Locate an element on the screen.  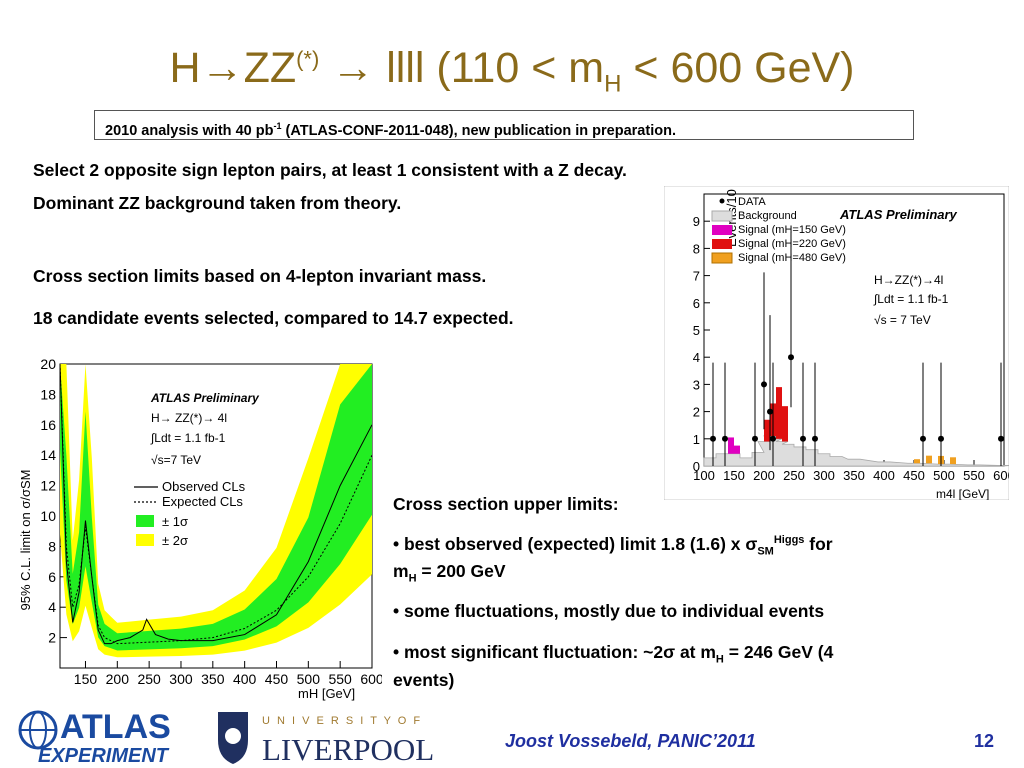
lp-expected-line is located at coordinates (216, 504).